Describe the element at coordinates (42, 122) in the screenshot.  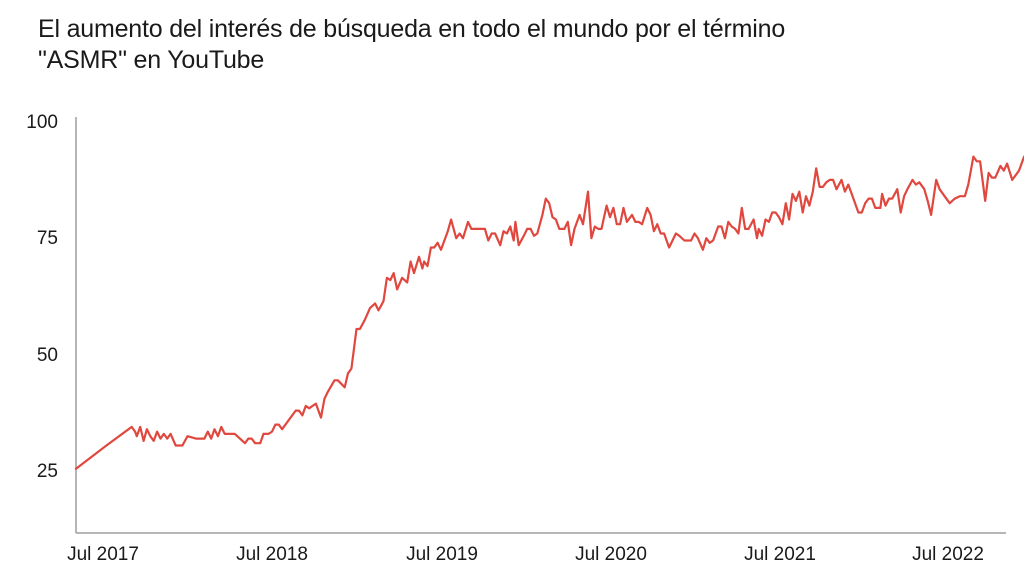
I see `y-tick-label: 100` at that location.